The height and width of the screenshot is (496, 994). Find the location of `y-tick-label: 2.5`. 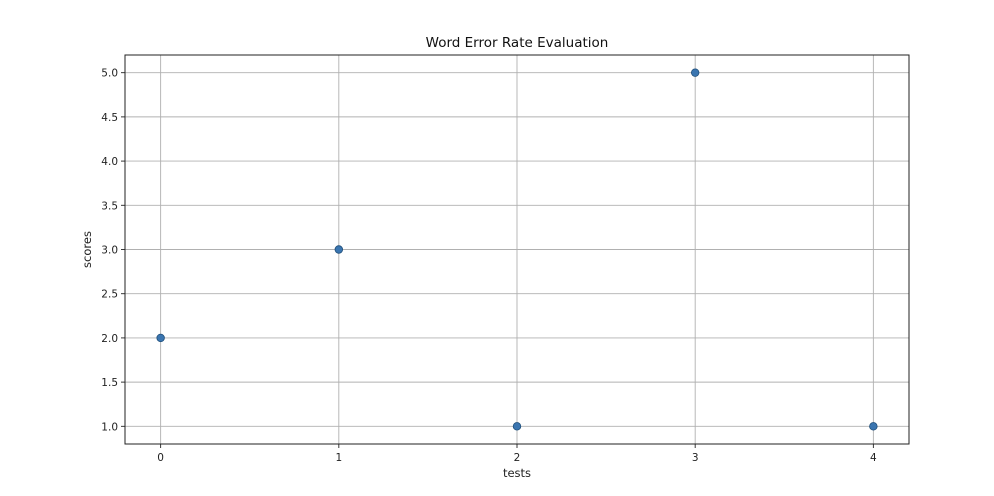

y-tick-label: 2.5 is located at coordinates (109, 295).